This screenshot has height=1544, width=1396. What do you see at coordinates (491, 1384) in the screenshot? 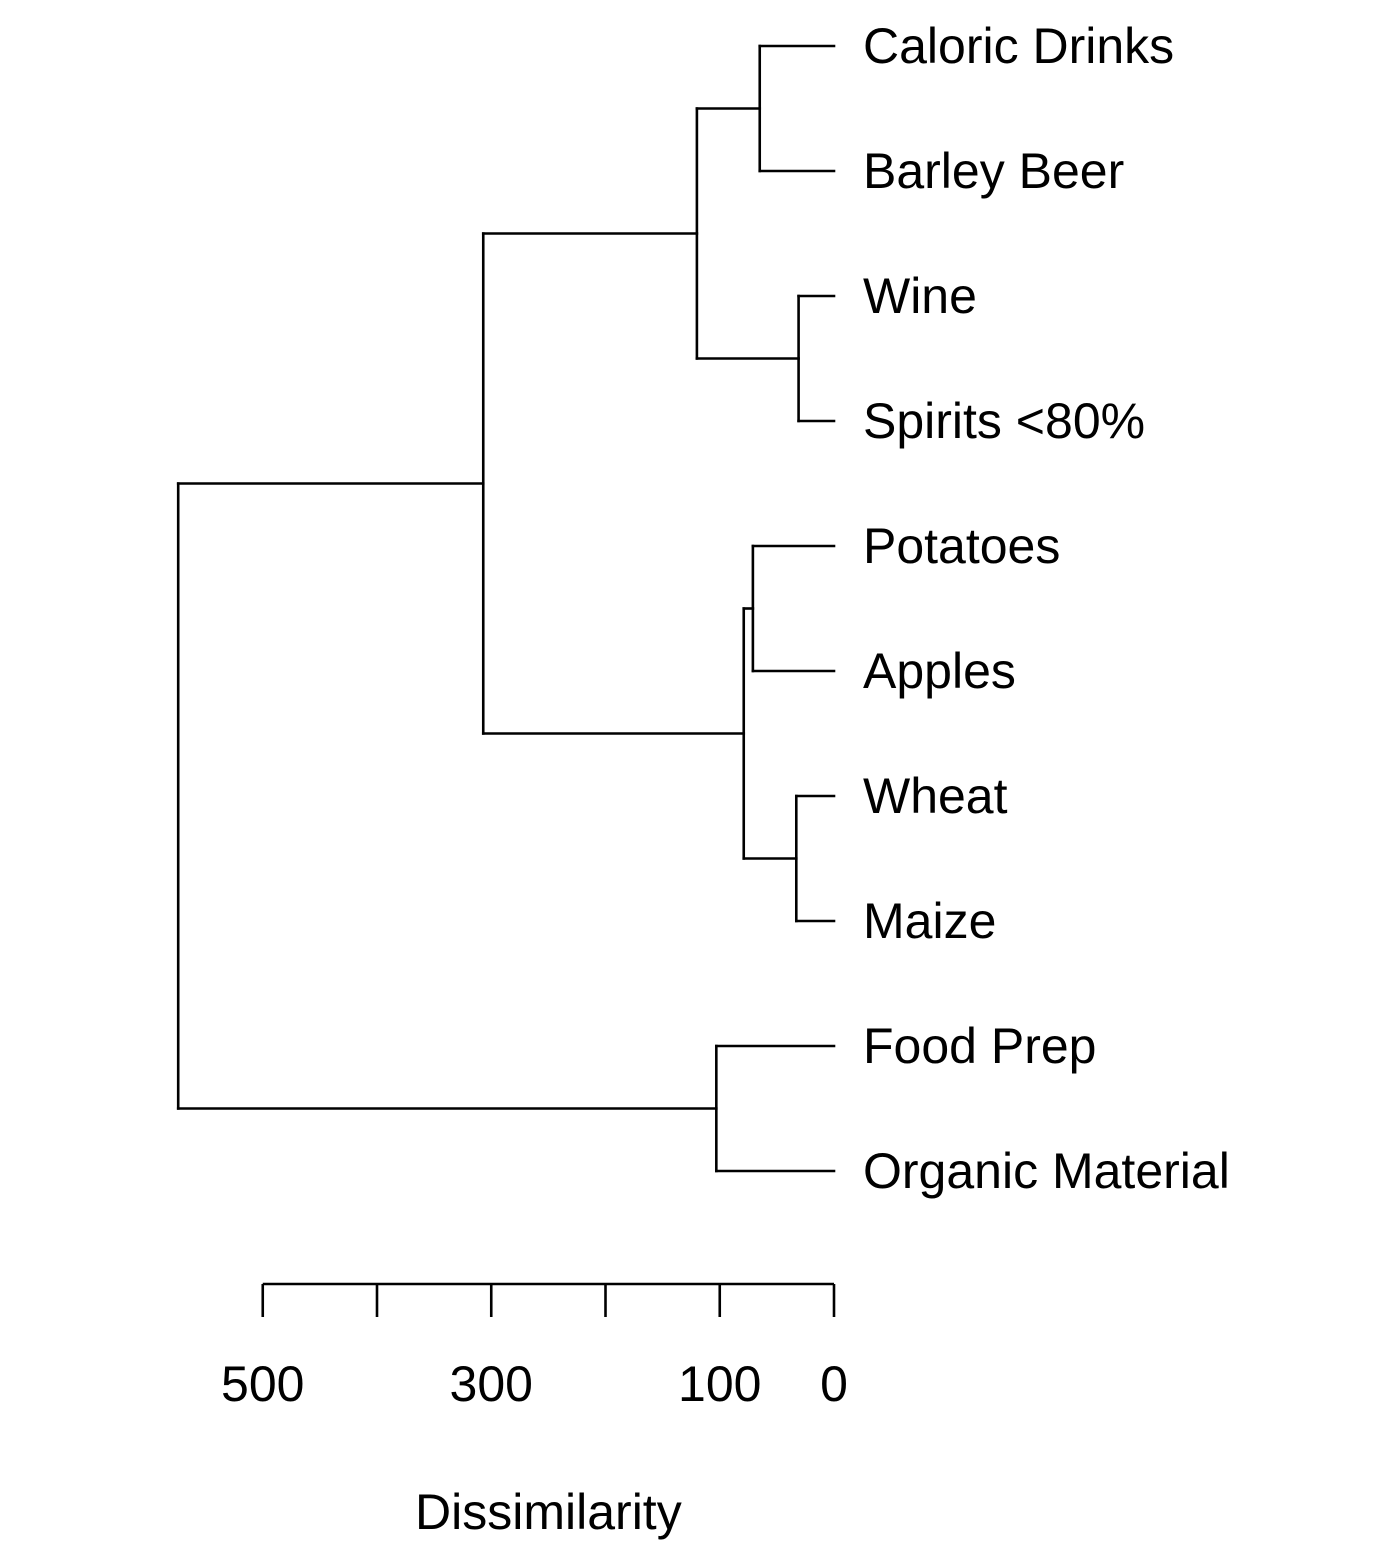
I see `axis-tick-label: 300` at bounding box center [491, 1384].